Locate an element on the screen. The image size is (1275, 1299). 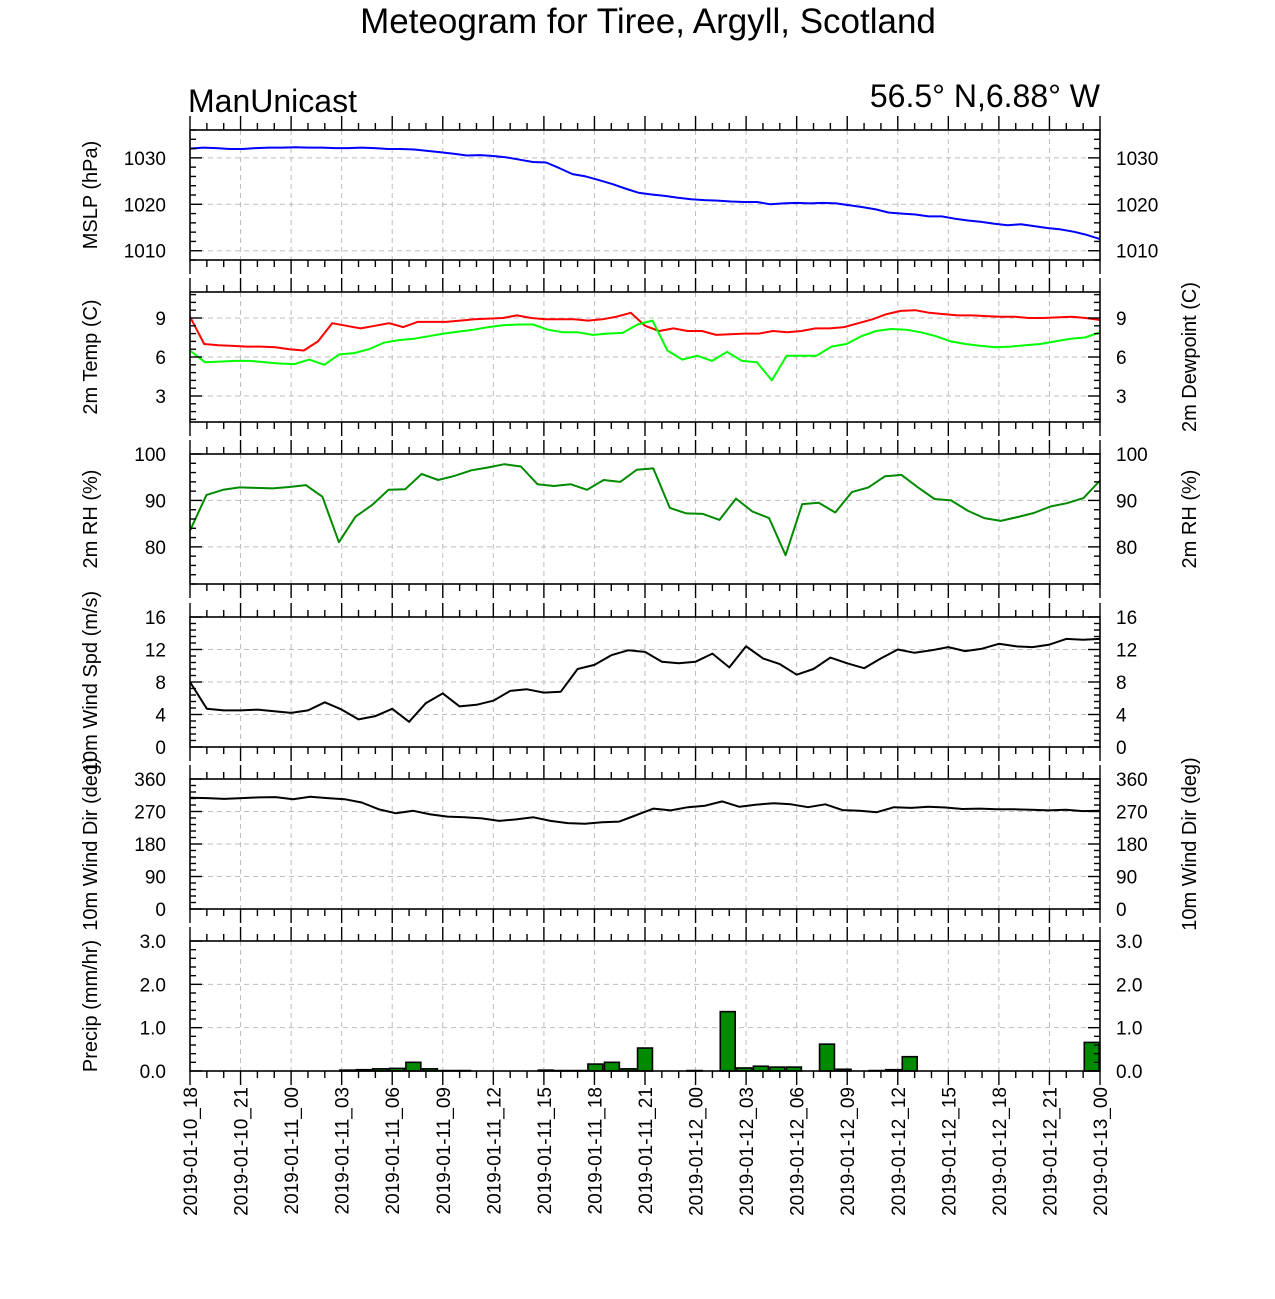
x-tick-label: 2019-01-11_09 is located at coordinates (444, 1150).